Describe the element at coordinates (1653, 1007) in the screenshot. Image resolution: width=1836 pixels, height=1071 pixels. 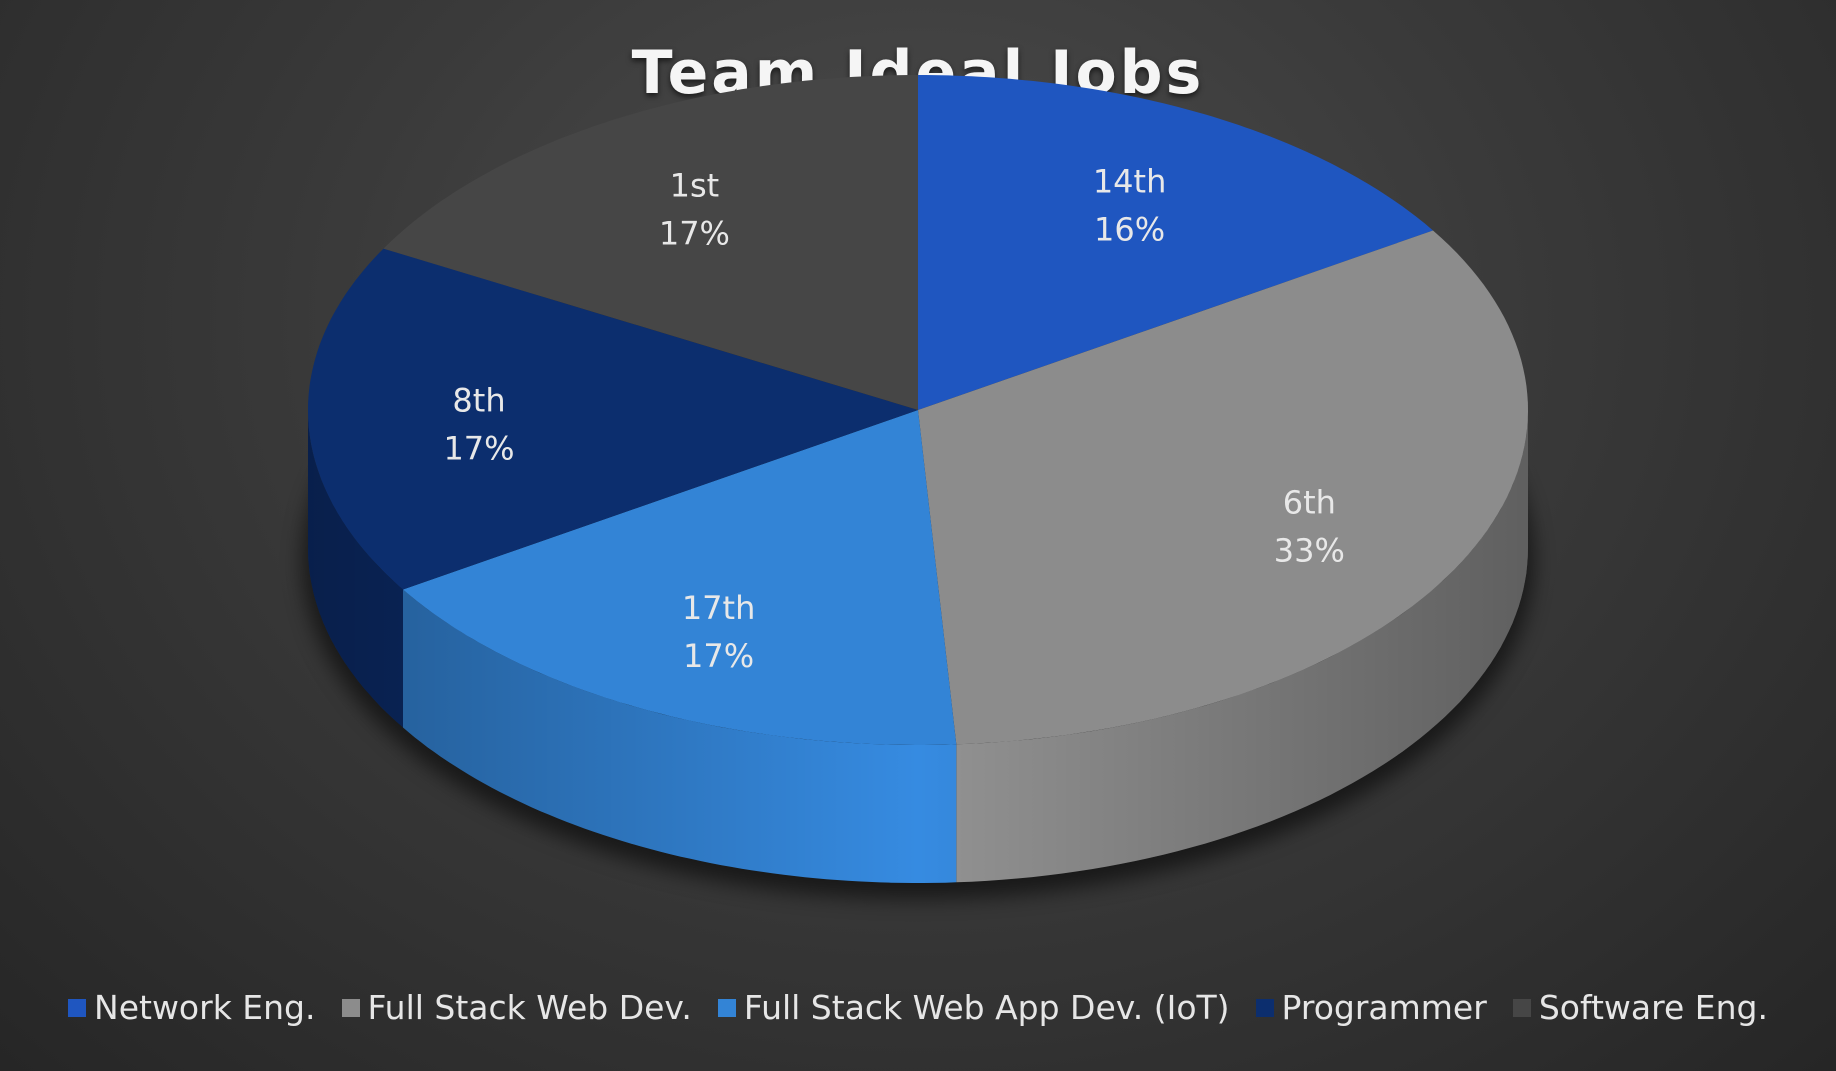
I see `legend-label: Software Eng.` at that location.